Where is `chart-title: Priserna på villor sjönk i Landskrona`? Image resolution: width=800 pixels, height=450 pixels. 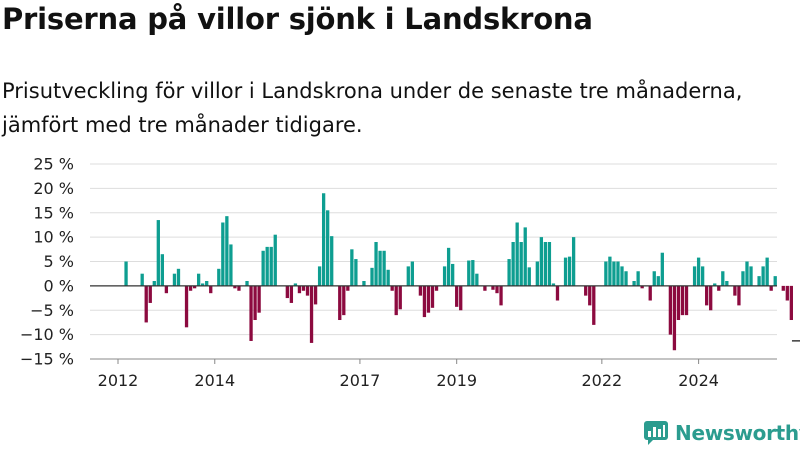 chart-title: Priserna på villor sjönk i Landskrona is located at coordinates (297, 19).